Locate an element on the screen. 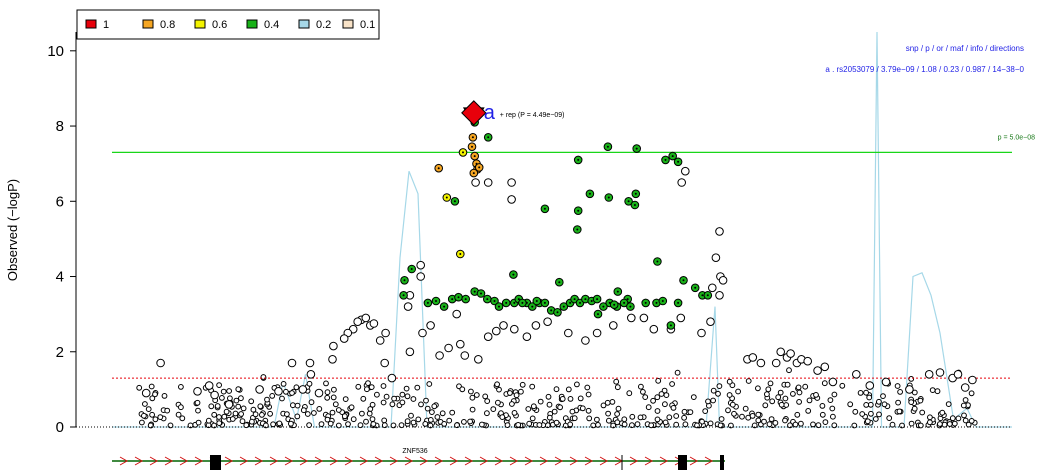 The height and width of the screenshot is (470, 1044). gene-name: ZNF536 is located at coordinates (414, 451).